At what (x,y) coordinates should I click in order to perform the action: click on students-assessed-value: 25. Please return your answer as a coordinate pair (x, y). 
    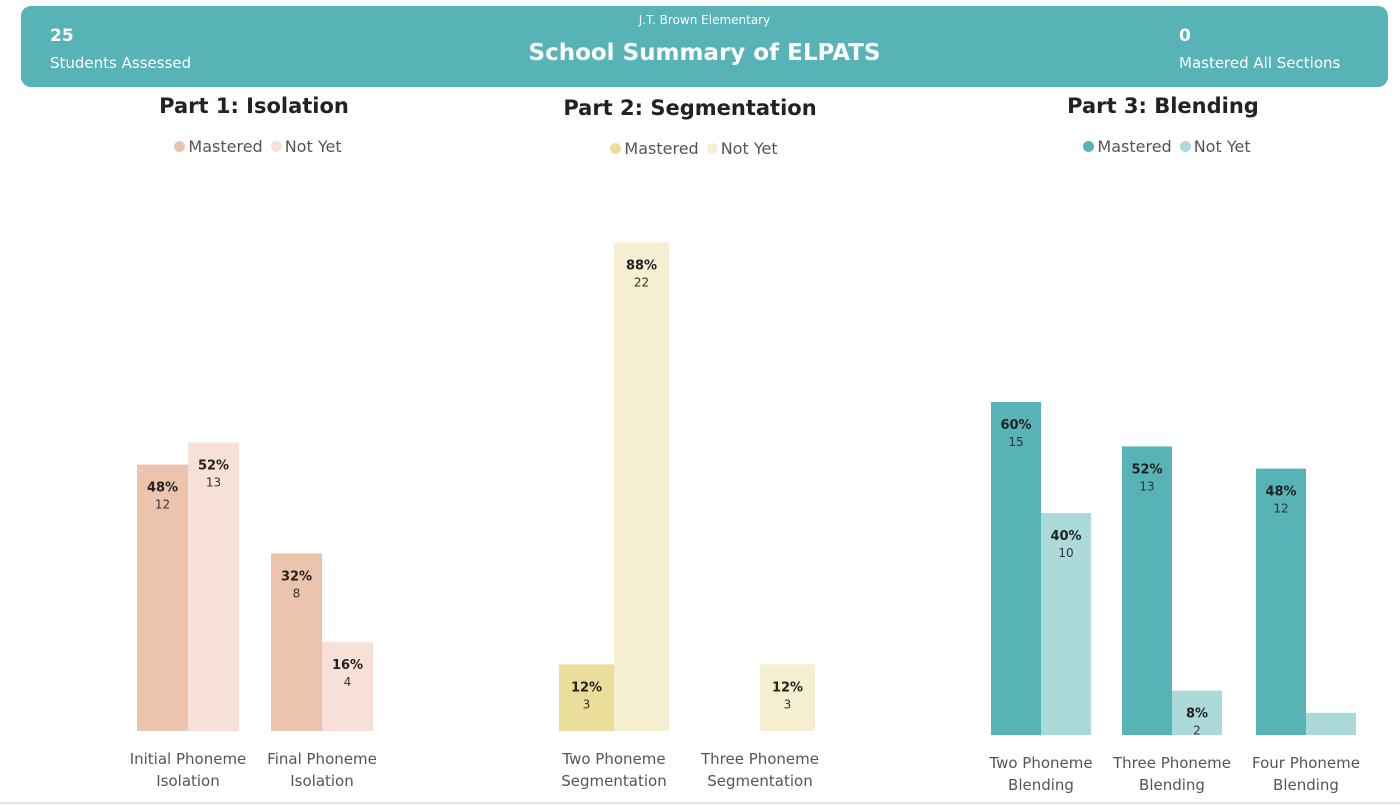
    Looking at the image, I should click on (62, 36).